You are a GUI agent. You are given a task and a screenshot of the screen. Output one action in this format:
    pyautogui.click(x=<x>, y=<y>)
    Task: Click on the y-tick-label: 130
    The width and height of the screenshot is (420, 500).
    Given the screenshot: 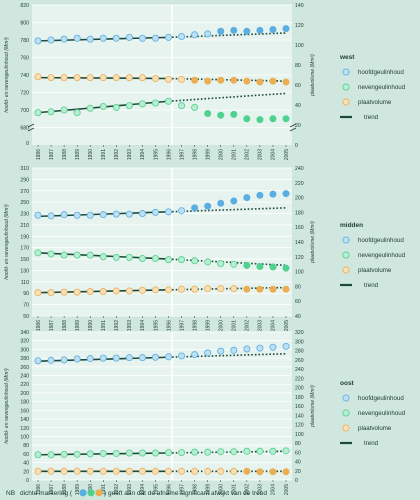 What is the action you would take?
    pyautogui.click(x=24, y=271)
    